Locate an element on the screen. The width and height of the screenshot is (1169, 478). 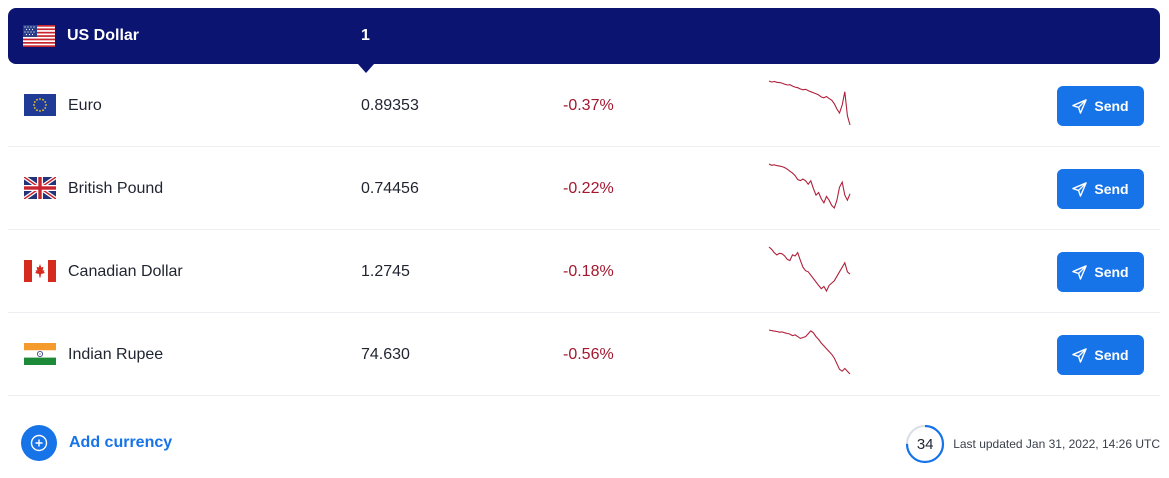
eu-flag-icon is located at coordinates (40, 107).